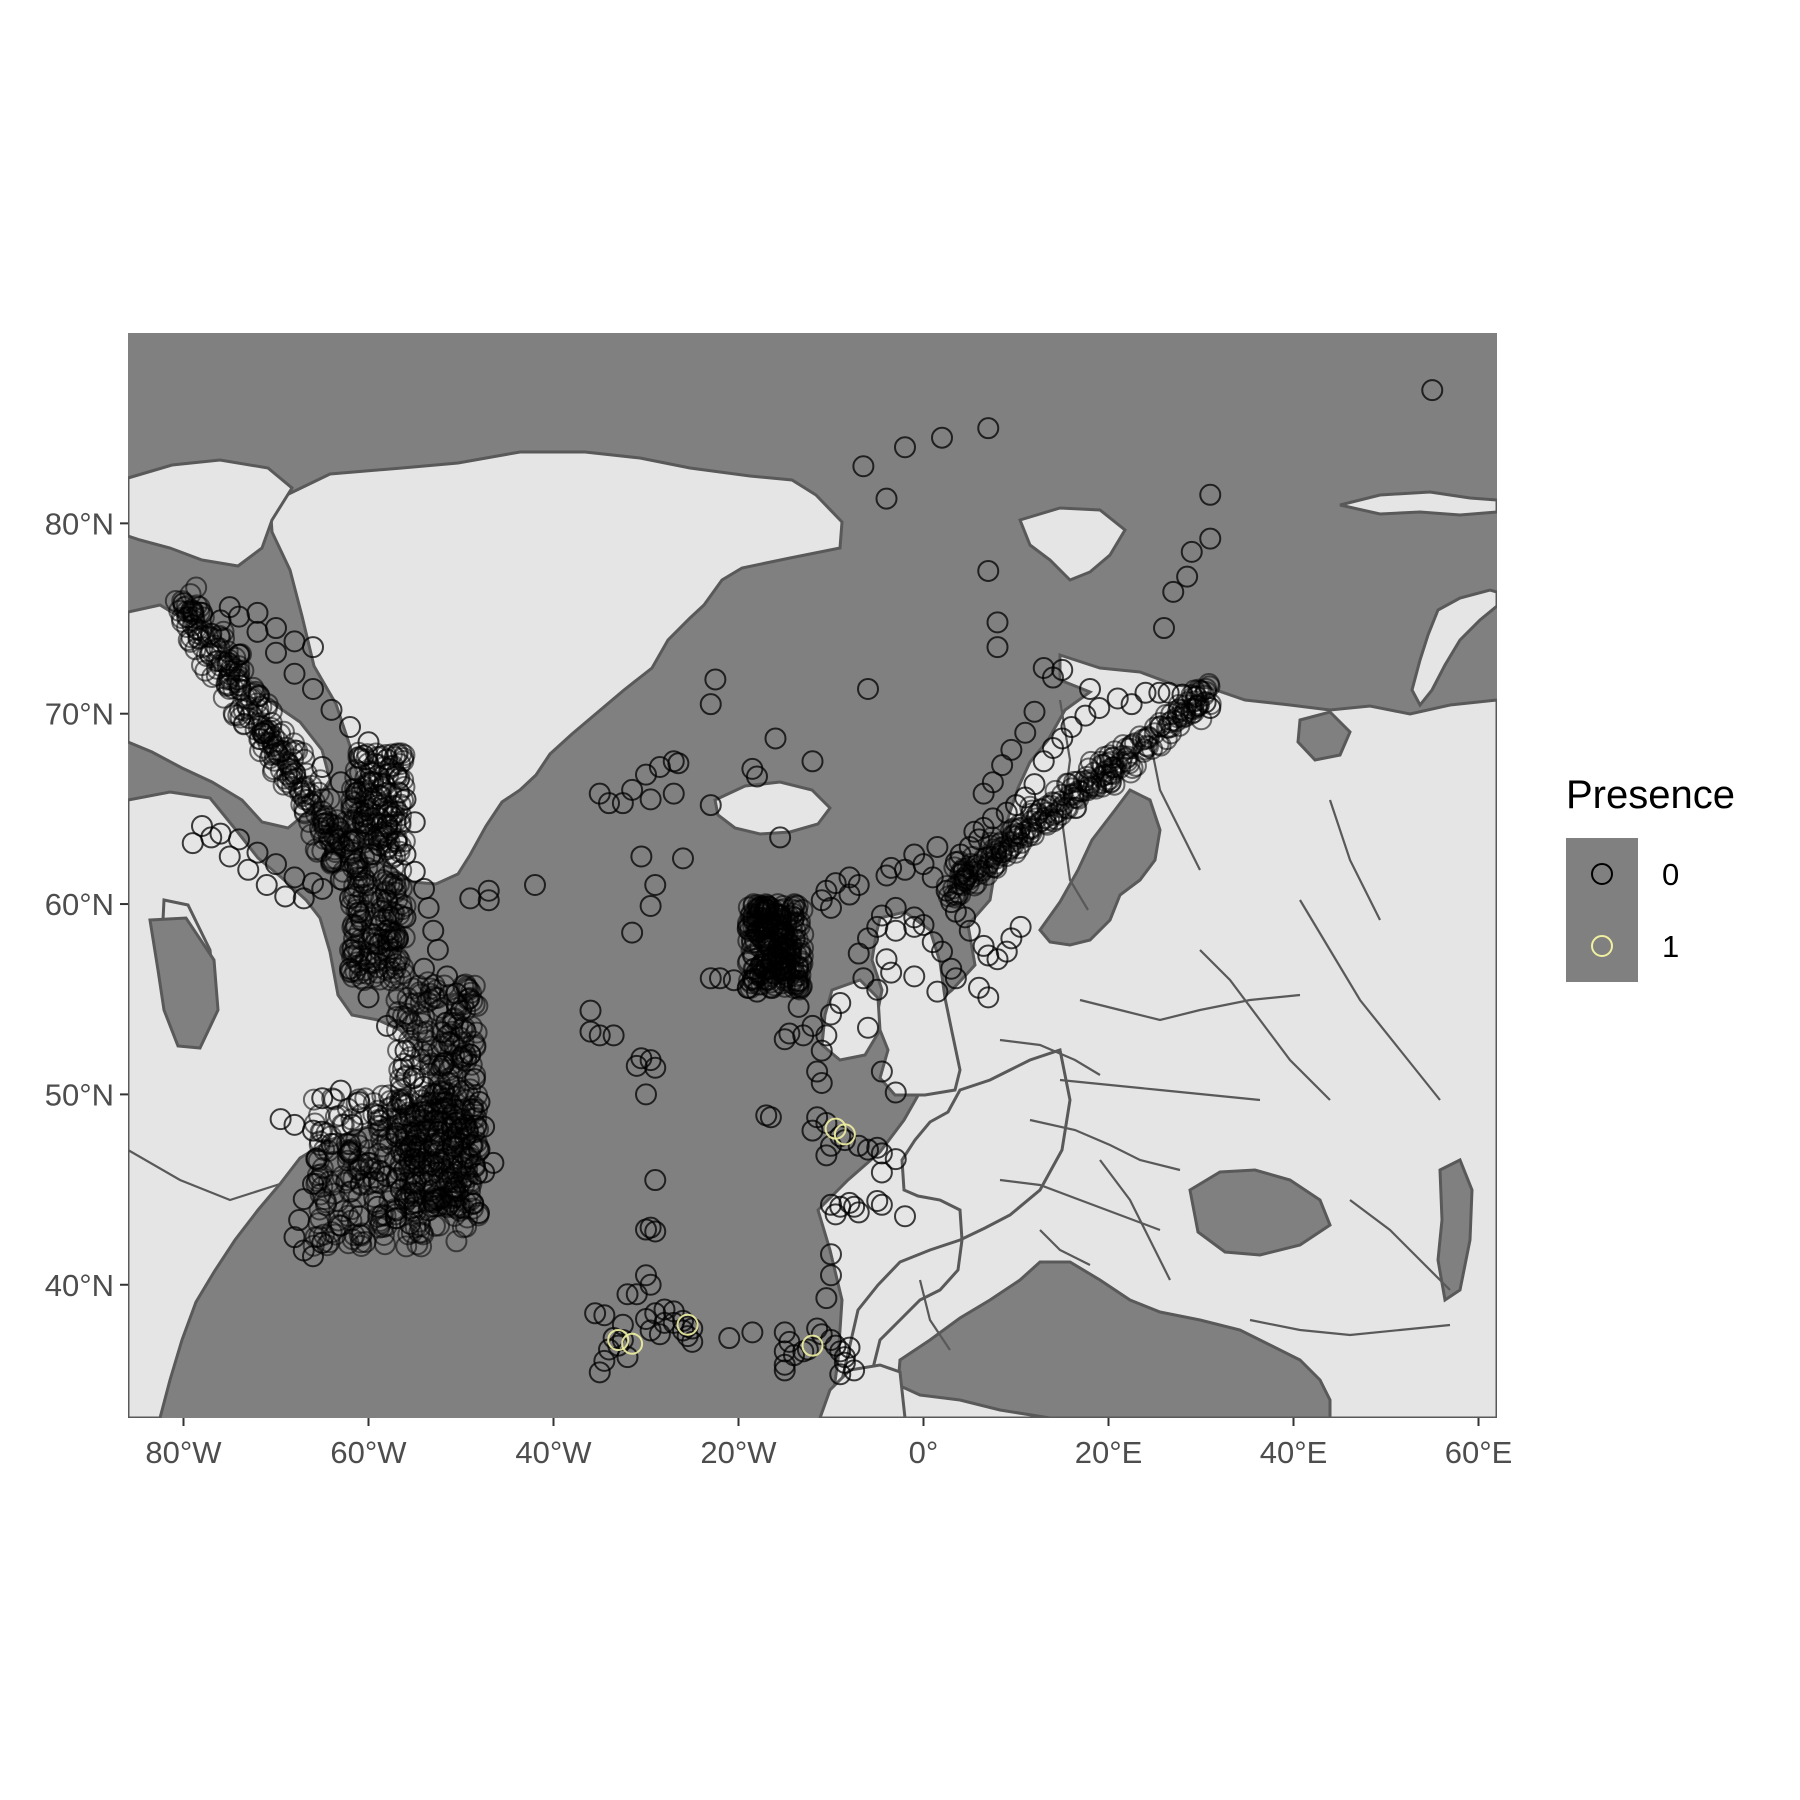 This screenshot has height=1800, width=1800. I want to click on legend-title: Presence, so click(1650, 795).